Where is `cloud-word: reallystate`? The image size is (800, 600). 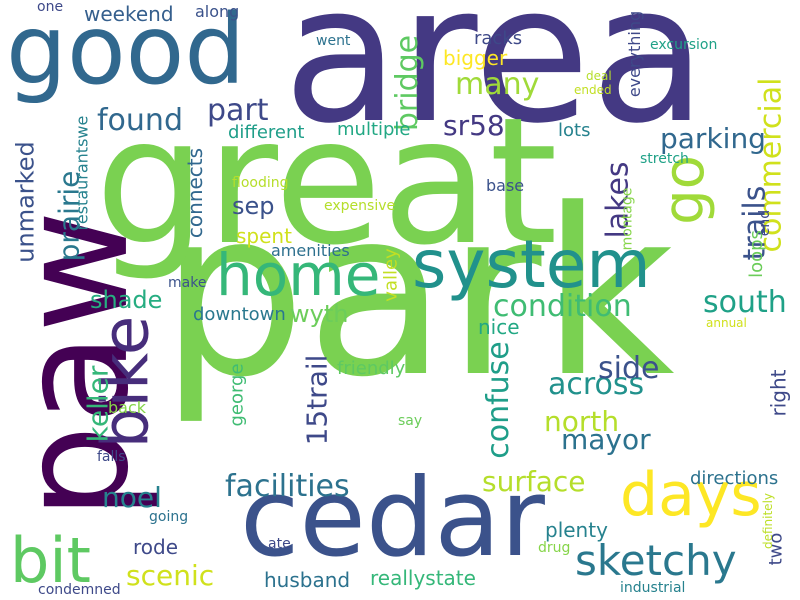
cloud-word: reallystate is located at coordinates (423, 578).